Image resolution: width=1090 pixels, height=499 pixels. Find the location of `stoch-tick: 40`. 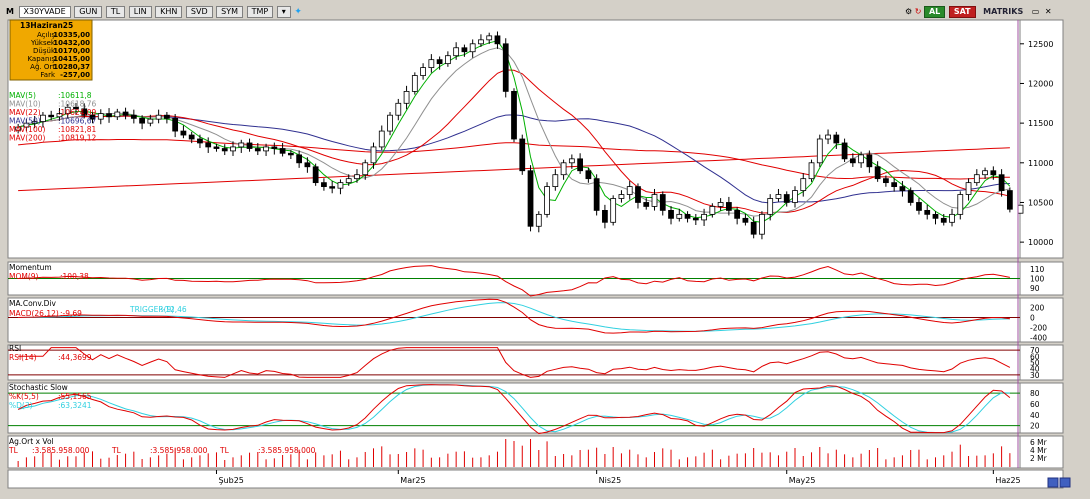

stoch-tick: 40 is located at coordinates (1035, 415).